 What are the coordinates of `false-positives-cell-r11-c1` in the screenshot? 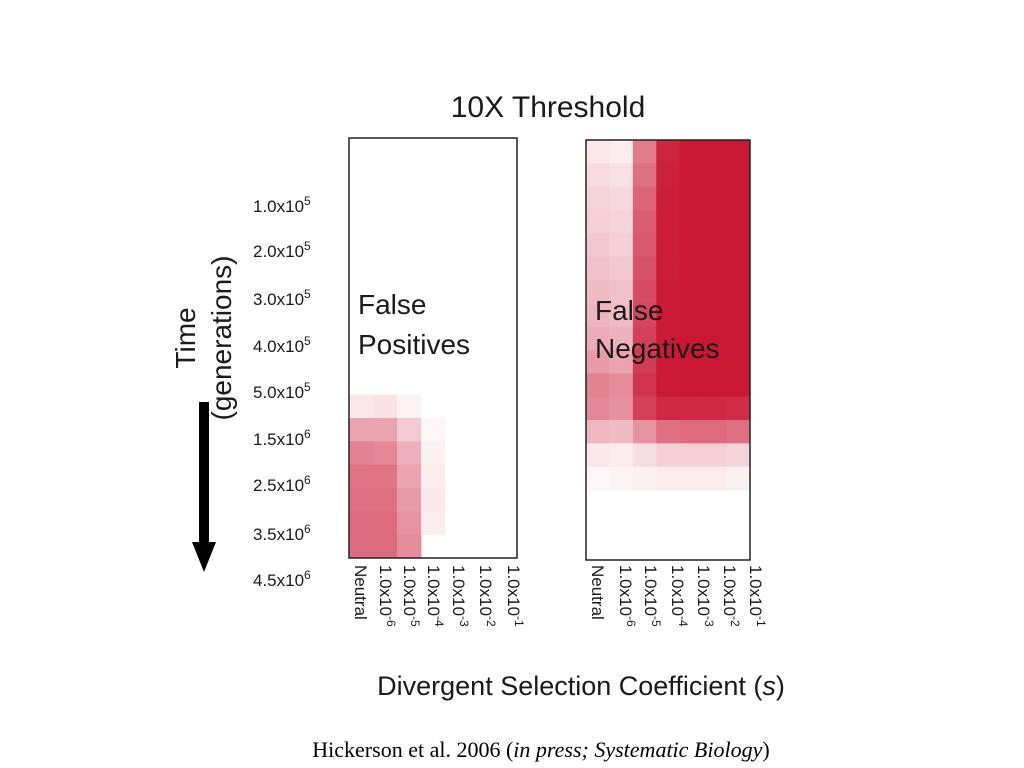 It's located at (385, 406).